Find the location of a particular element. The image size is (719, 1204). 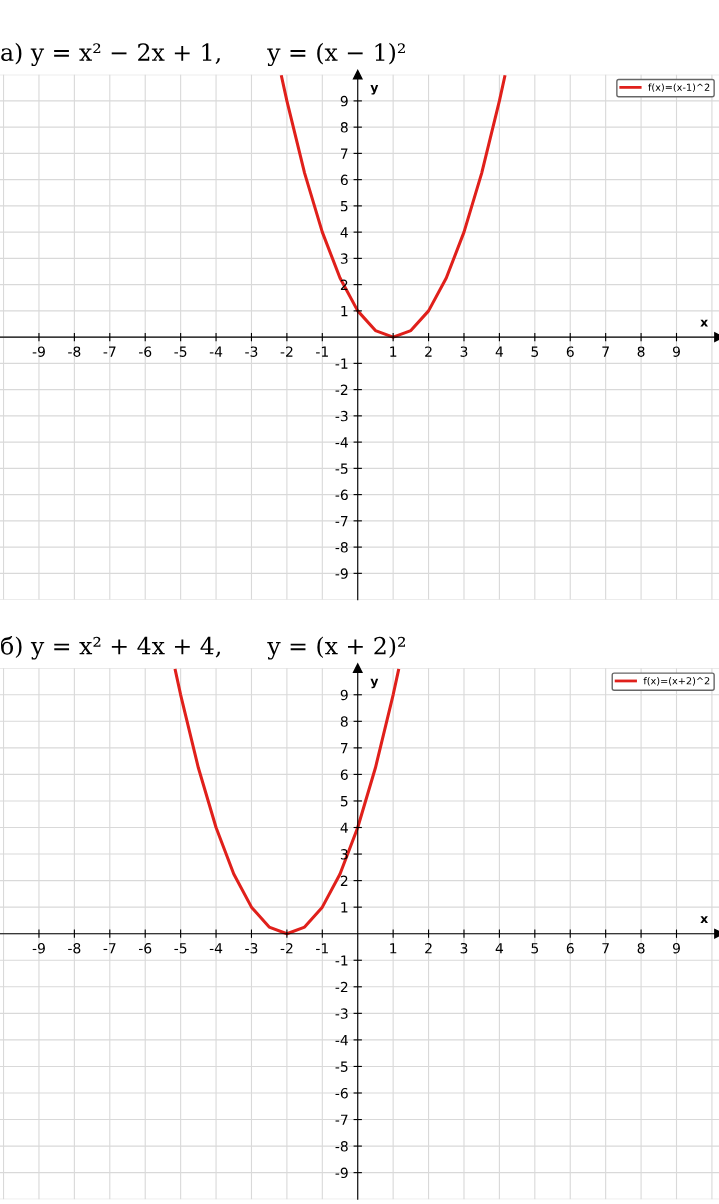

y-tick-label: 3 is located at coordinates (344, 258).